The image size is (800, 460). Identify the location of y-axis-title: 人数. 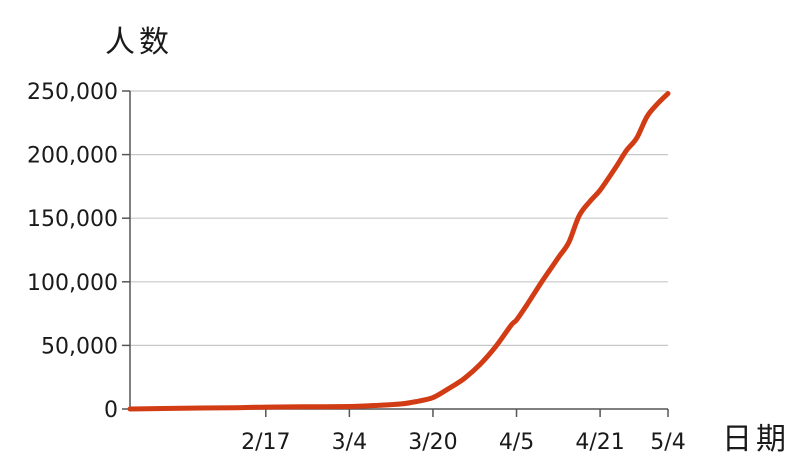
(139, 42).